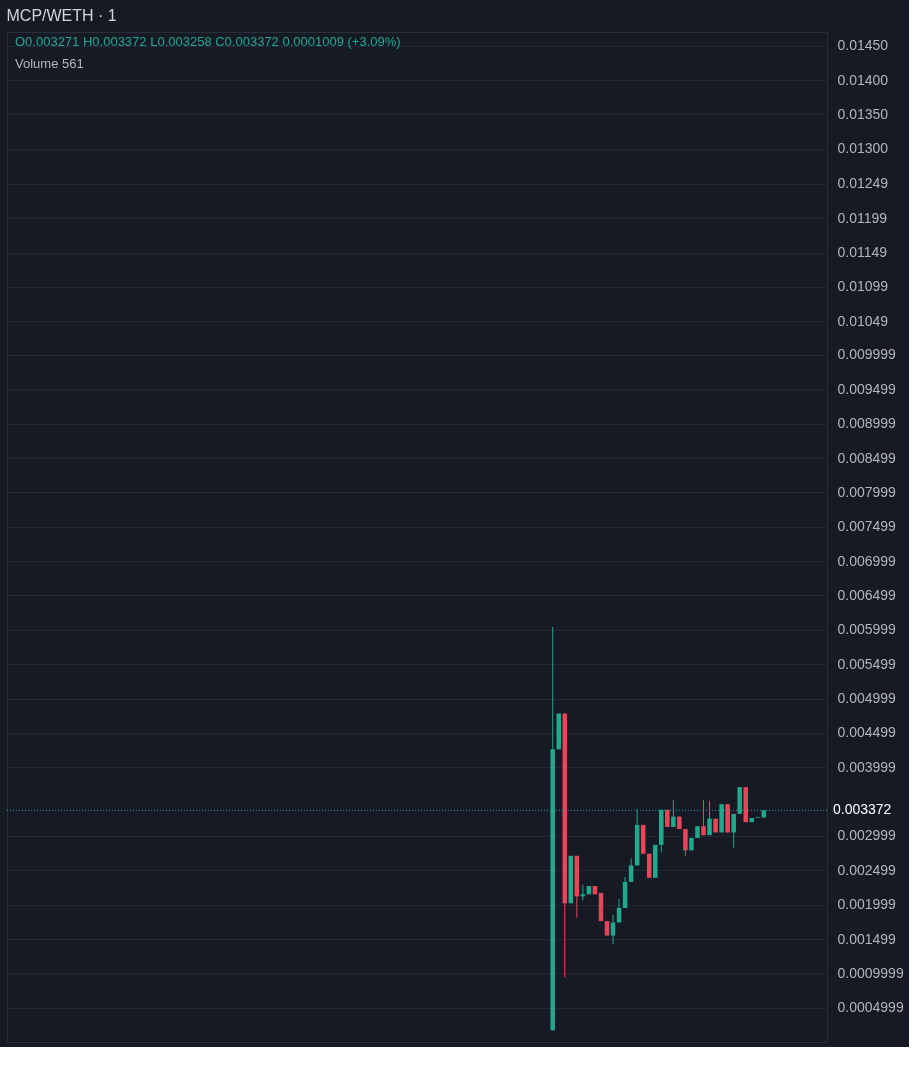 Image resolution: width=922 pixels, height=1080 pixels. What do you see at coordinates (870, 1007) in the screenshot?
I see `y-tick-label: 0.0004999` at bounding box center [870, 1007].